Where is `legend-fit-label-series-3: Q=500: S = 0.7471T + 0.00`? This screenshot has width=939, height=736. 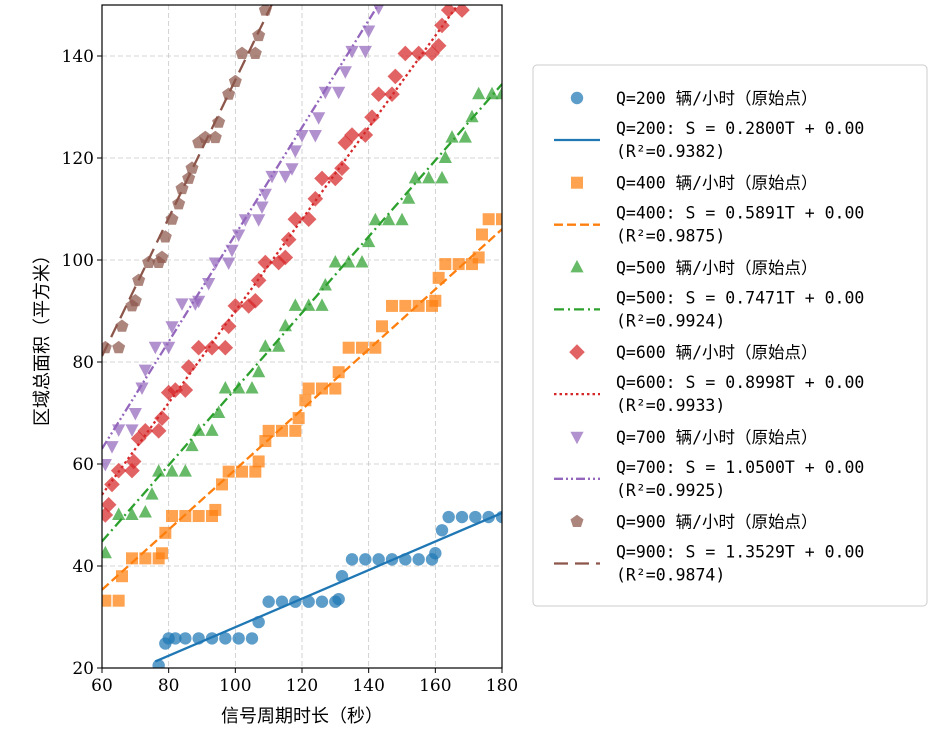 legend-fit-label-series-3: Q=500: S = 0.7471T + 0.00 is located at coordinates (740, 297).